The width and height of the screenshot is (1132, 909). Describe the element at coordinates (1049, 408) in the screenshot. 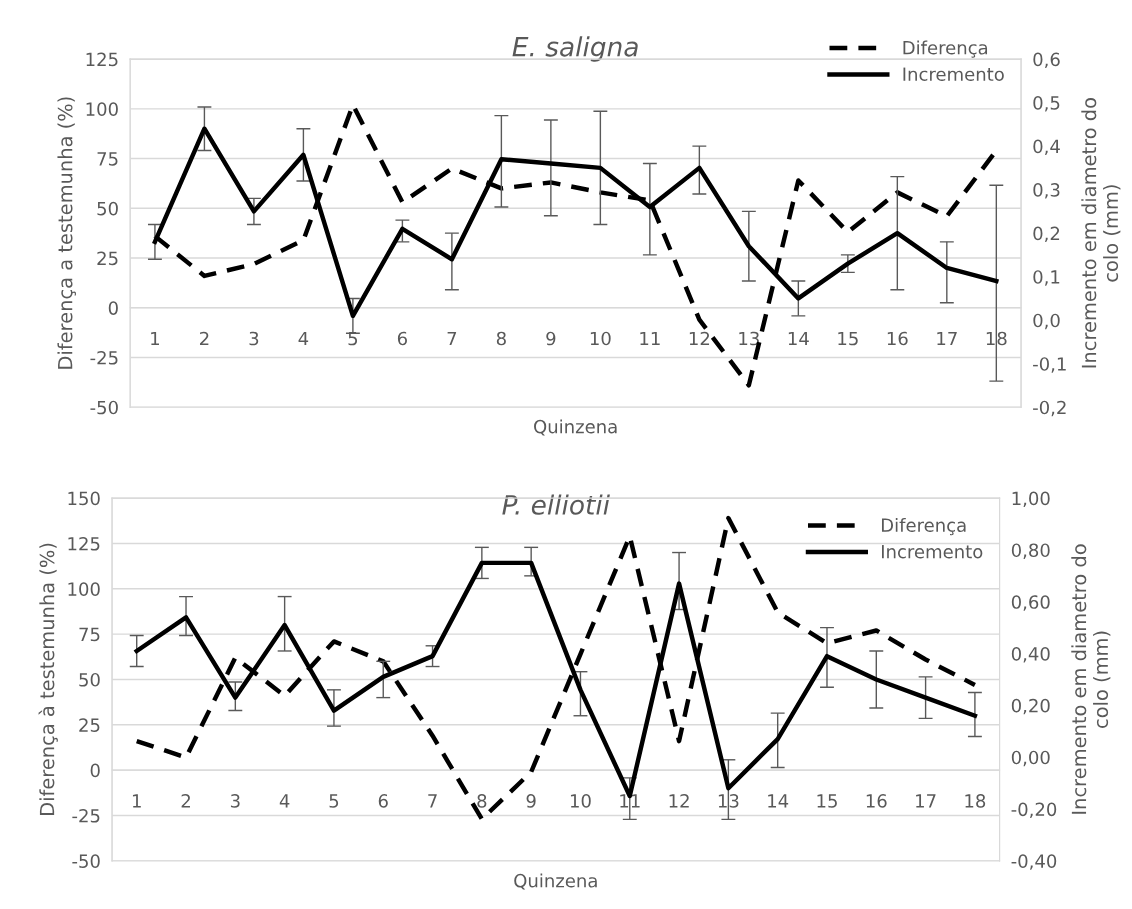

I see `y2-tick-label: -0,2` at that location.